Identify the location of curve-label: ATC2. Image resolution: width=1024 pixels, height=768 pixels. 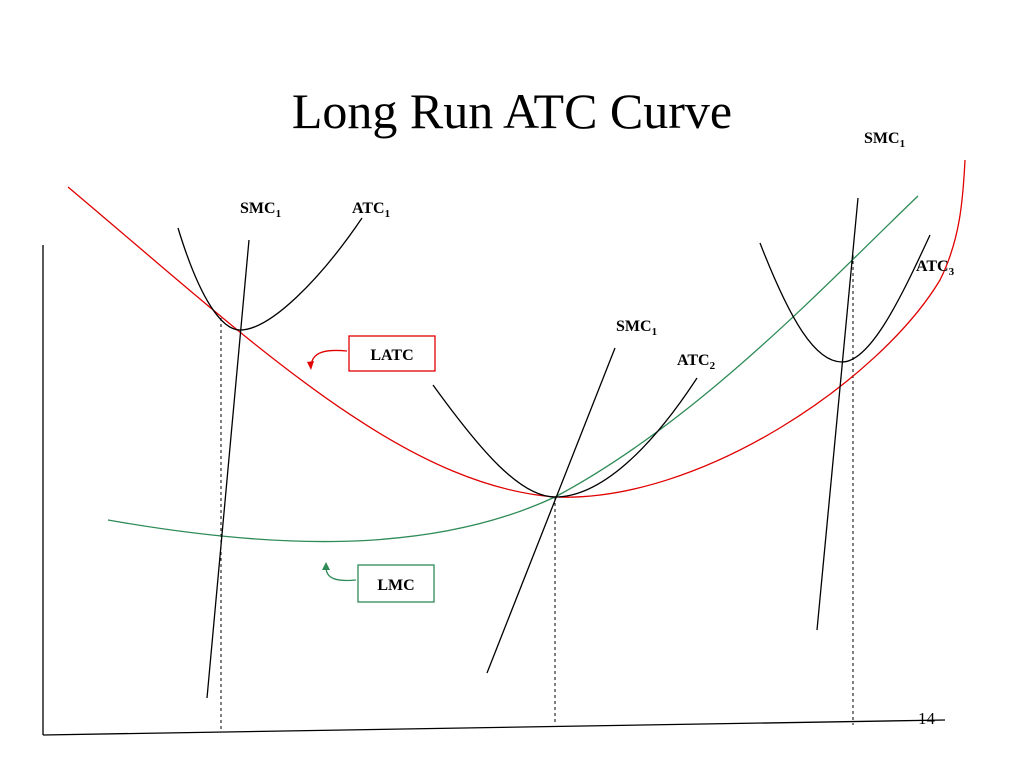
(696, 362).